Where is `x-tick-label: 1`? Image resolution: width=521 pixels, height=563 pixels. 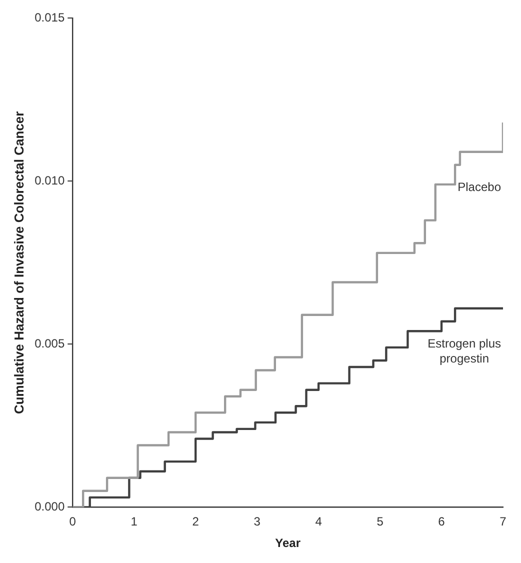 x-tick-label: 1 is located at coordinates (134, 521).